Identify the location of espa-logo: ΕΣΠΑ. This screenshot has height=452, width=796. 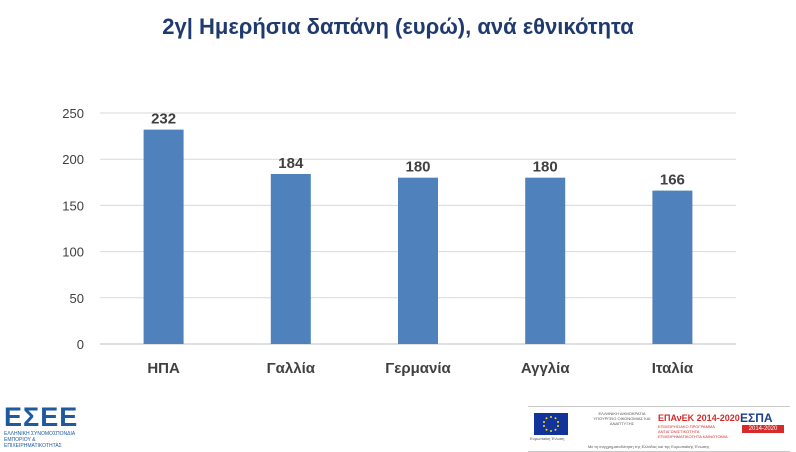
(756, 418).